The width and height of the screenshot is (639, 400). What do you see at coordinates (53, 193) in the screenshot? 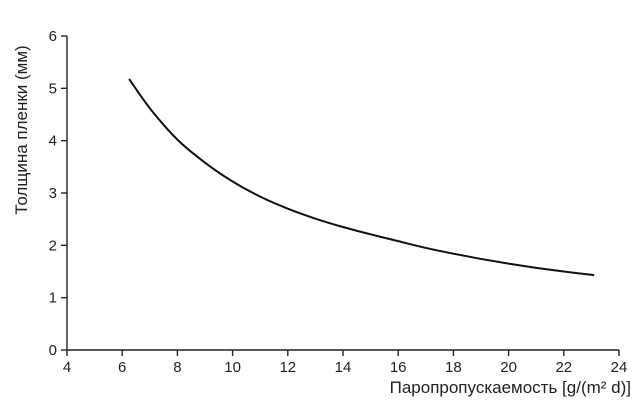
I see `y-tick-label: 3` at bounding box center [53, 193].